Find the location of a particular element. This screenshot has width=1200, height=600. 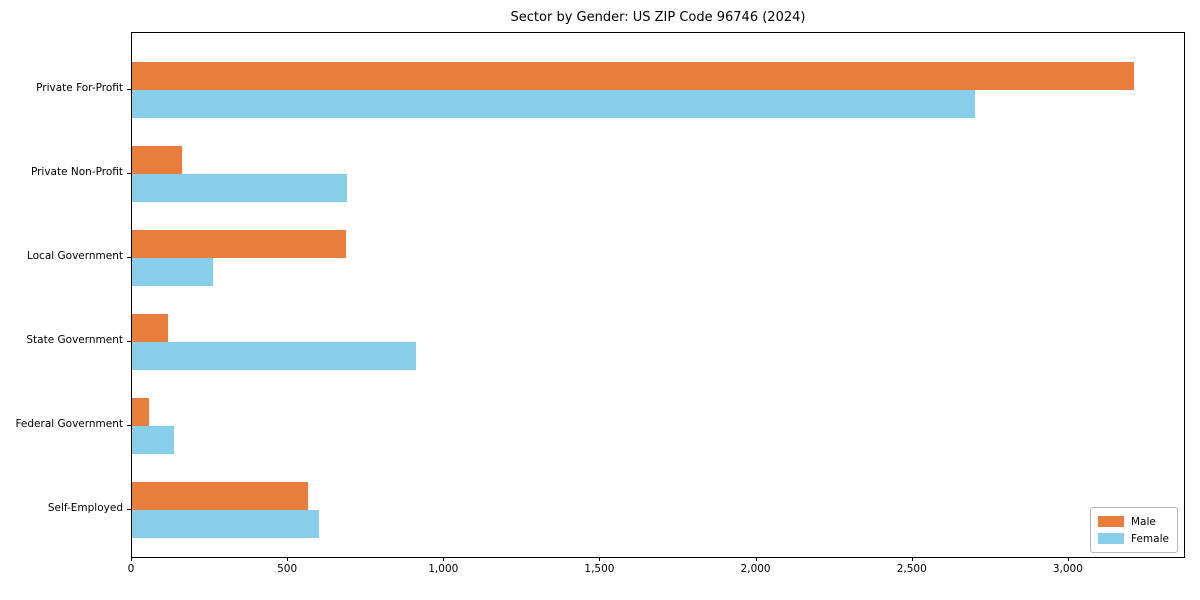

legend-label: Male is located at coordinates (1143, 521).